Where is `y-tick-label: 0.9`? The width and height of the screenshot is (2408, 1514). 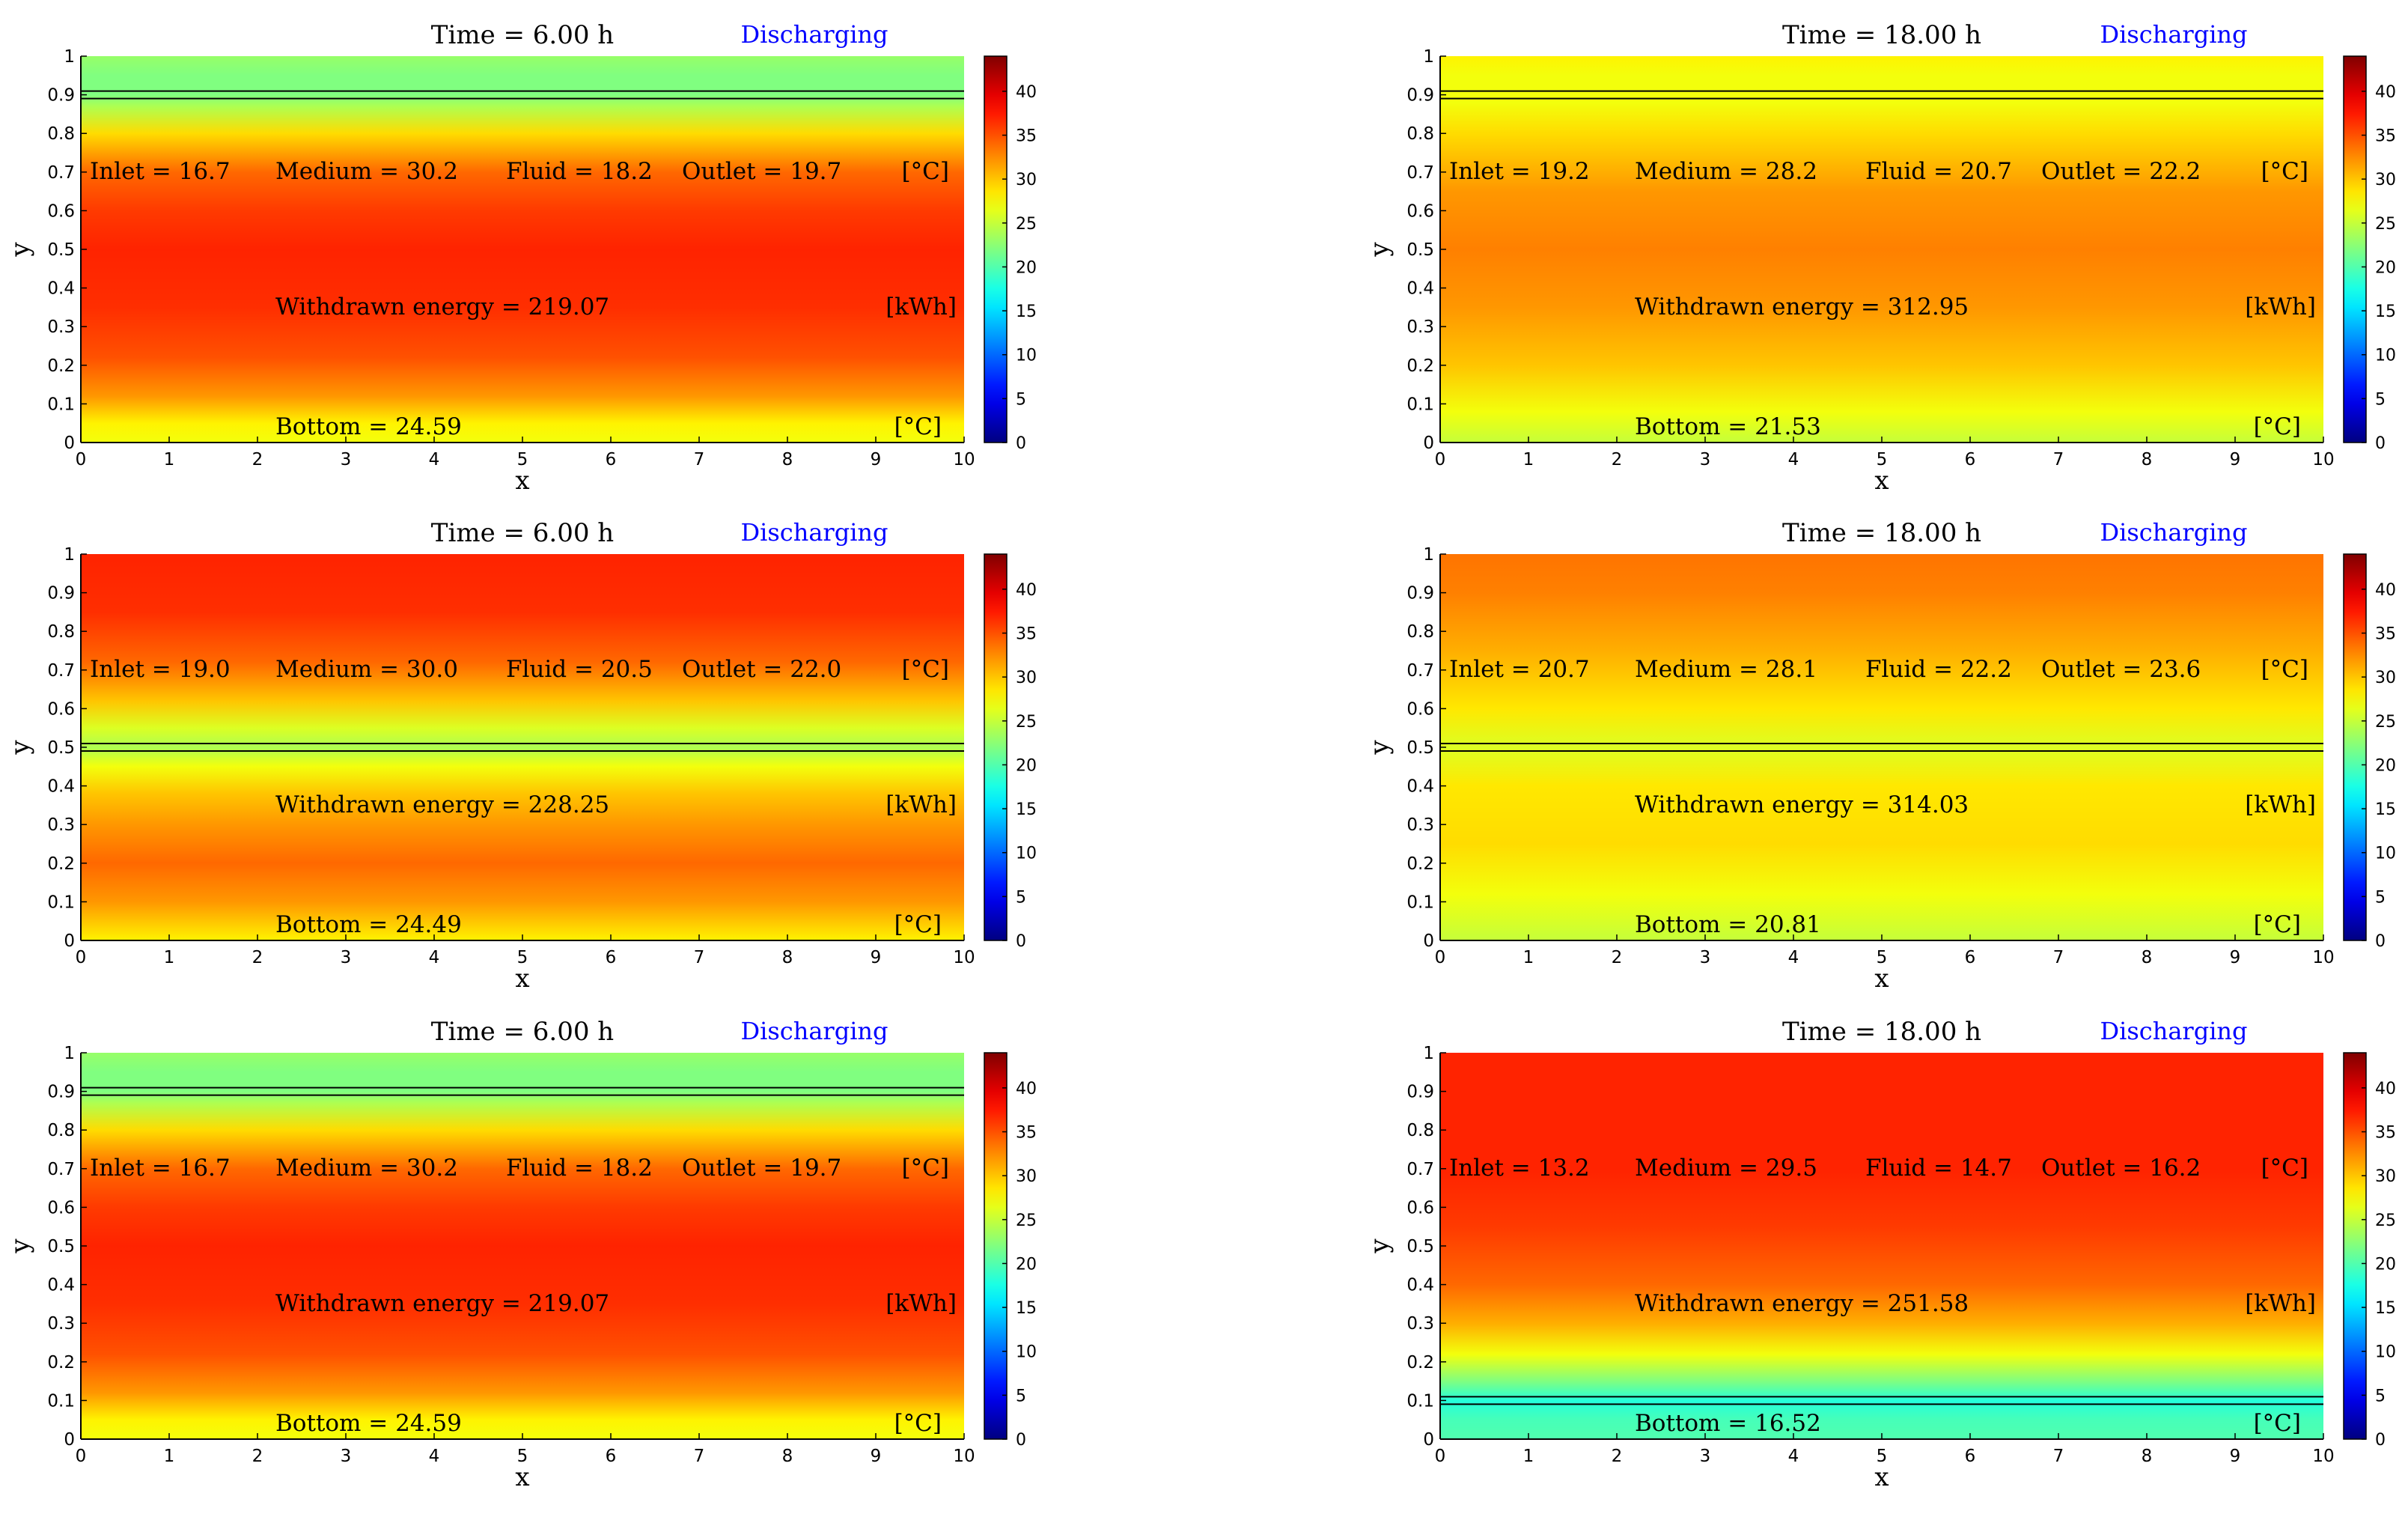
y-tick-label: 0.9 is located at coordinates (61, 96).